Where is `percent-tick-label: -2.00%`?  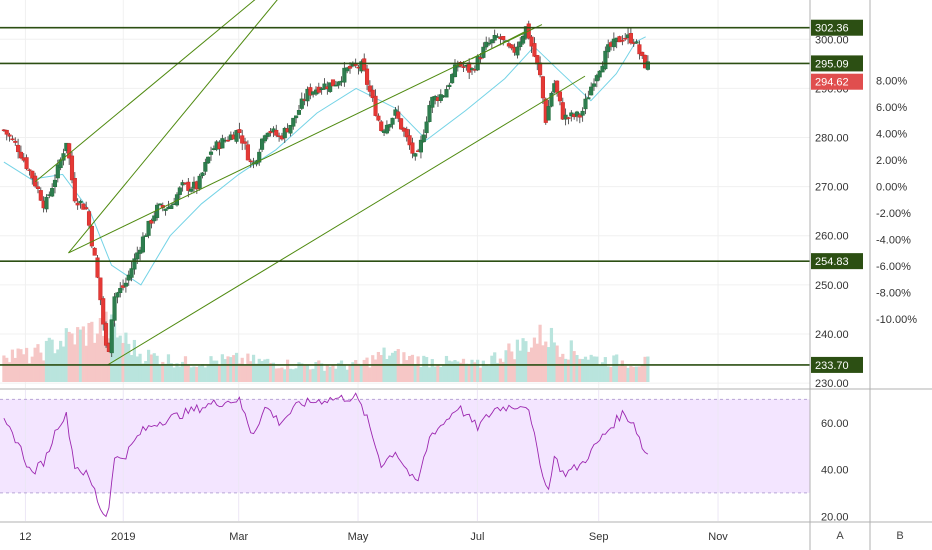
percent-tick-label: -2.00% is located at coordinates (893, 214).